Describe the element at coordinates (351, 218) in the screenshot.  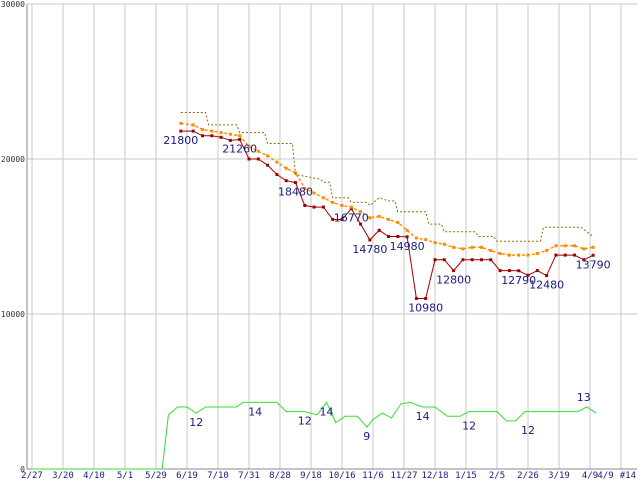
I see `data-label: 16770` at that location.